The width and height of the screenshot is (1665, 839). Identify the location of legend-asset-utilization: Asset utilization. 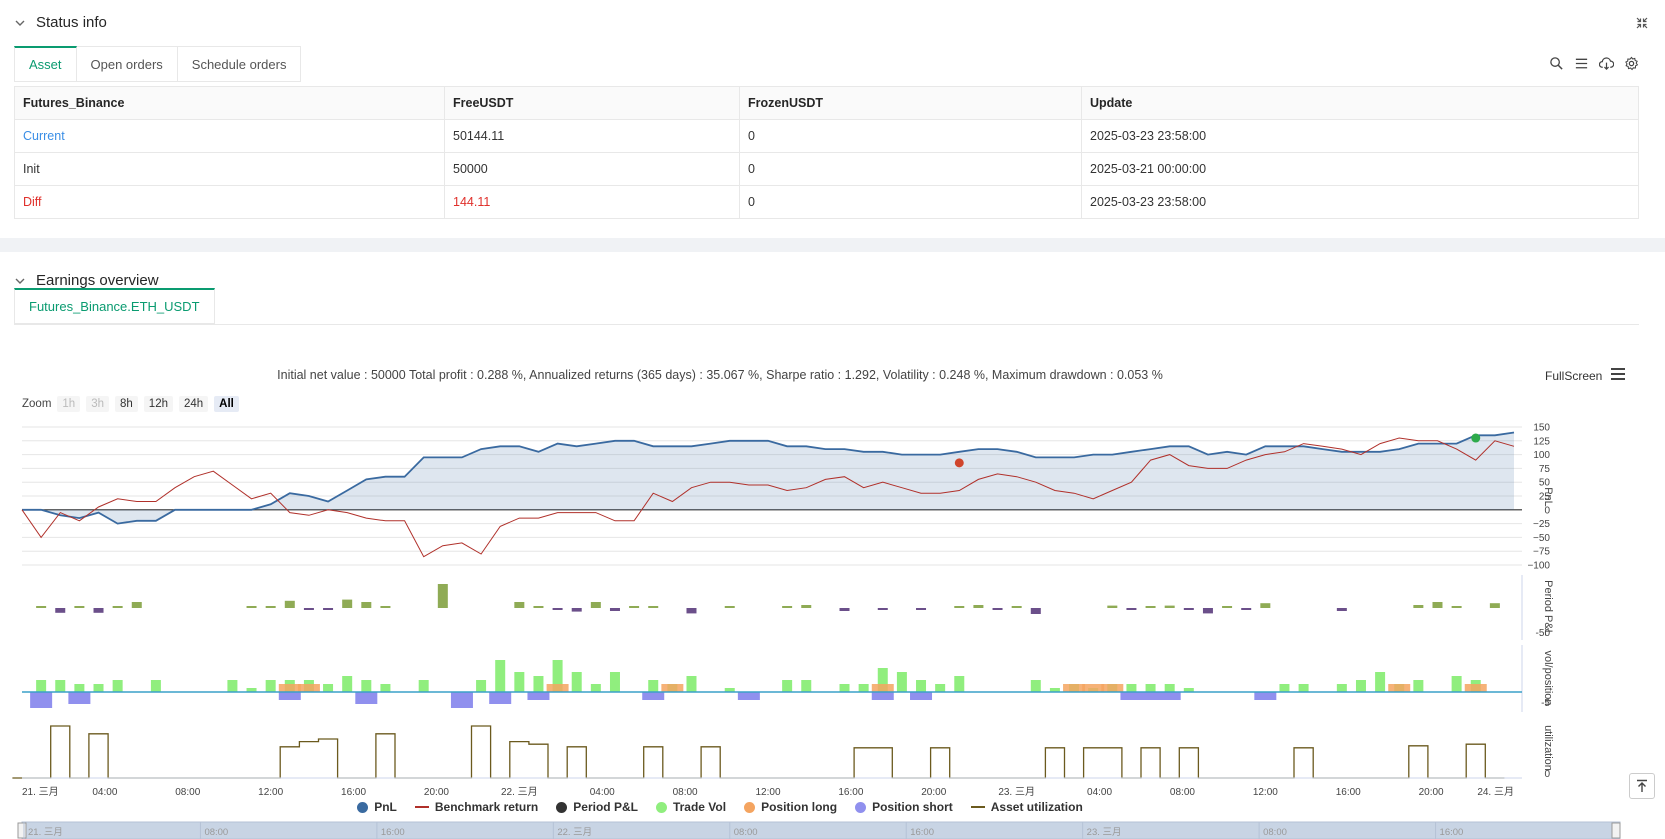
(1026, 807).